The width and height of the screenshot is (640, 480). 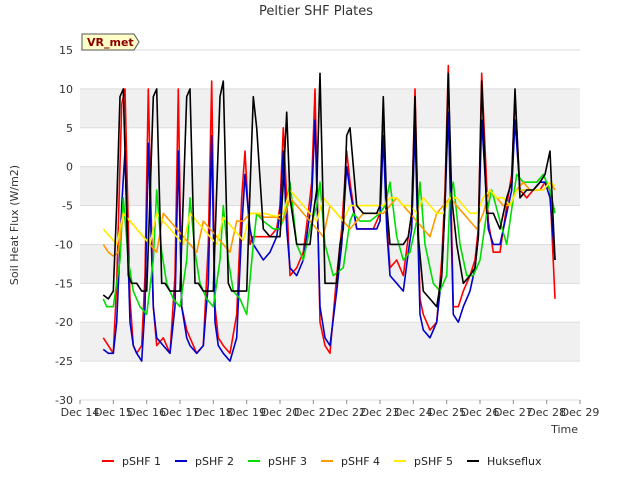 I want to click on legend-label: pSHF 5, so click(x=433, y=461).